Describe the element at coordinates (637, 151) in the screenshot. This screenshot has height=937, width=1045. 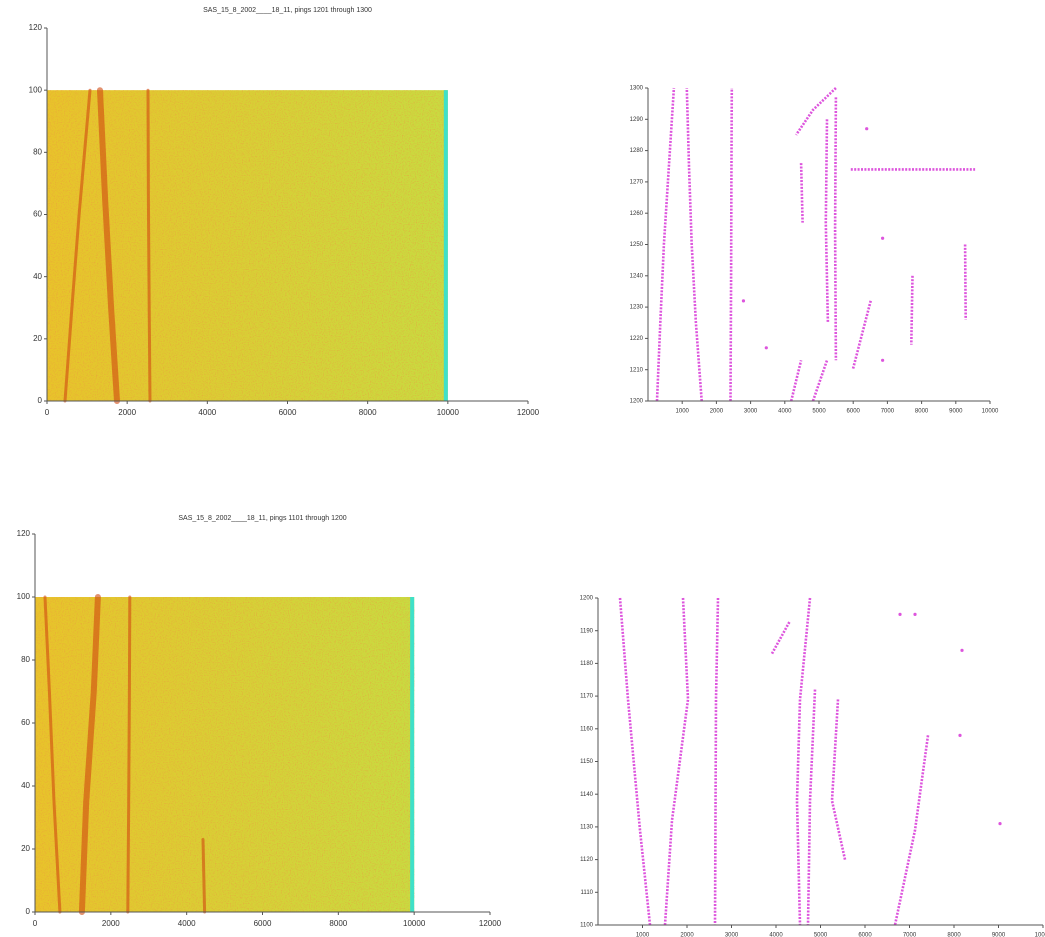
I see `y-tick-label: 1280` at that location.